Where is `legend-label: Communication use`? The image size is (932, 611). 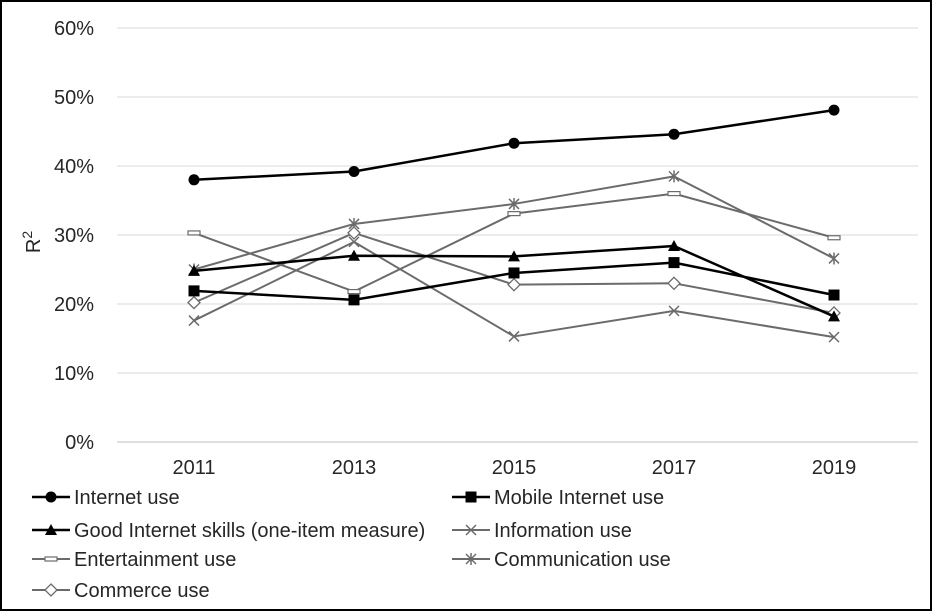
legend-label: Communication use is located at coordinates (582, 560).